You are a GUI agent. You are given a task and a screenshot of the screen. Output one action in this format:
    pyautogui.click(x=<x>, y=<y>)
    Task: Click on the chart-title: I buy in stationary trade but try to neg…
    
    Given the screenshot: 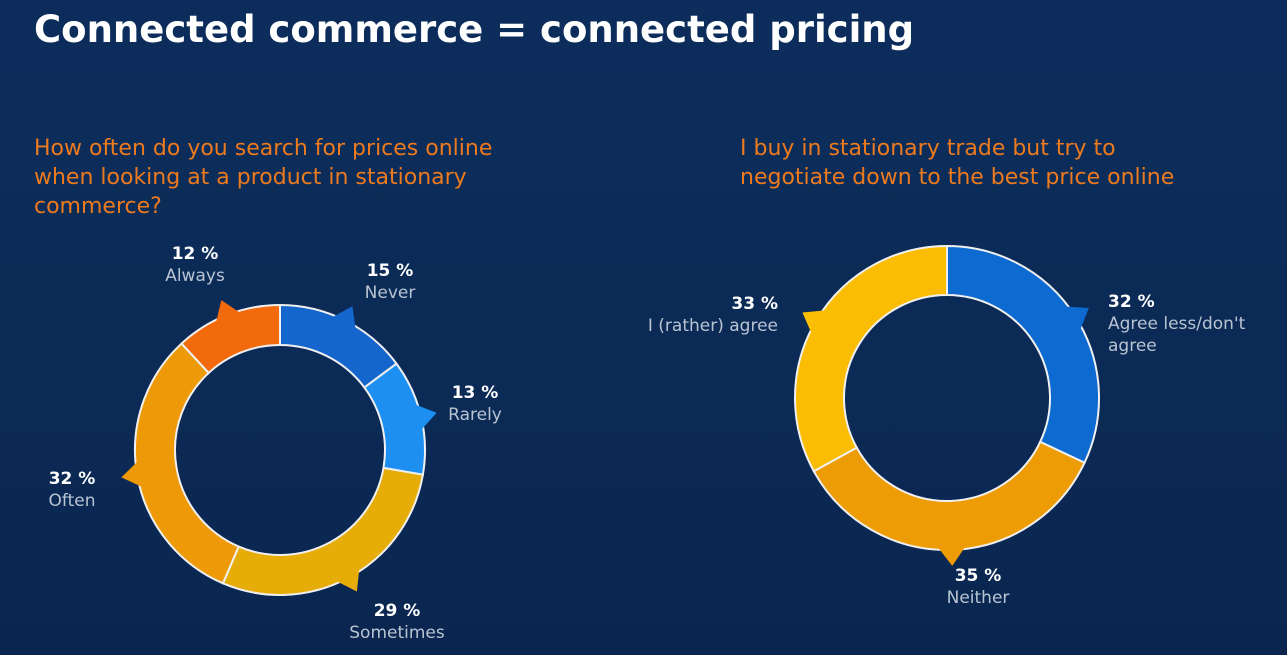 What is the action you would take?
    pyautogui.click(x=957, y=163)
    